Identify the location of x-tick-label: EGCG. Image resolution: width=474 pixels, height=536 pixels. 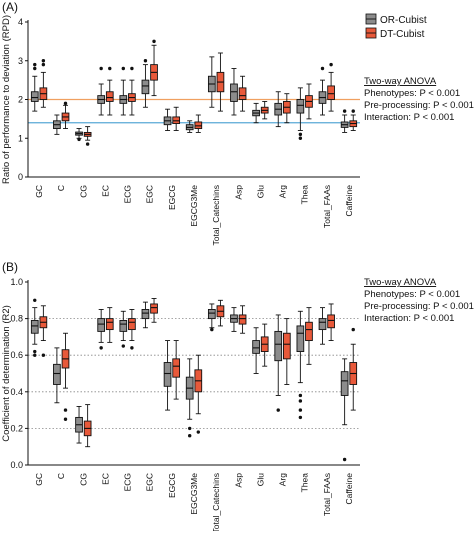
(172, 197).